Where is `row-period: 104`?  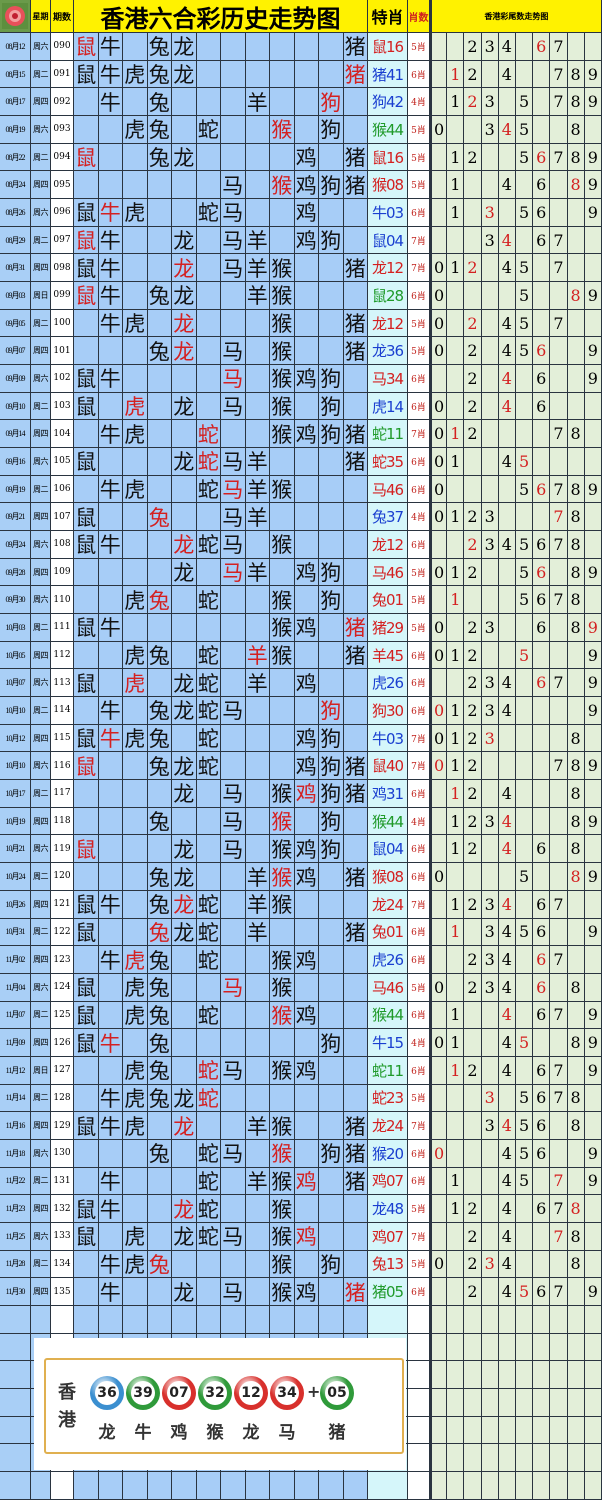 row-period: 104 is located at coordinates (62, 434).